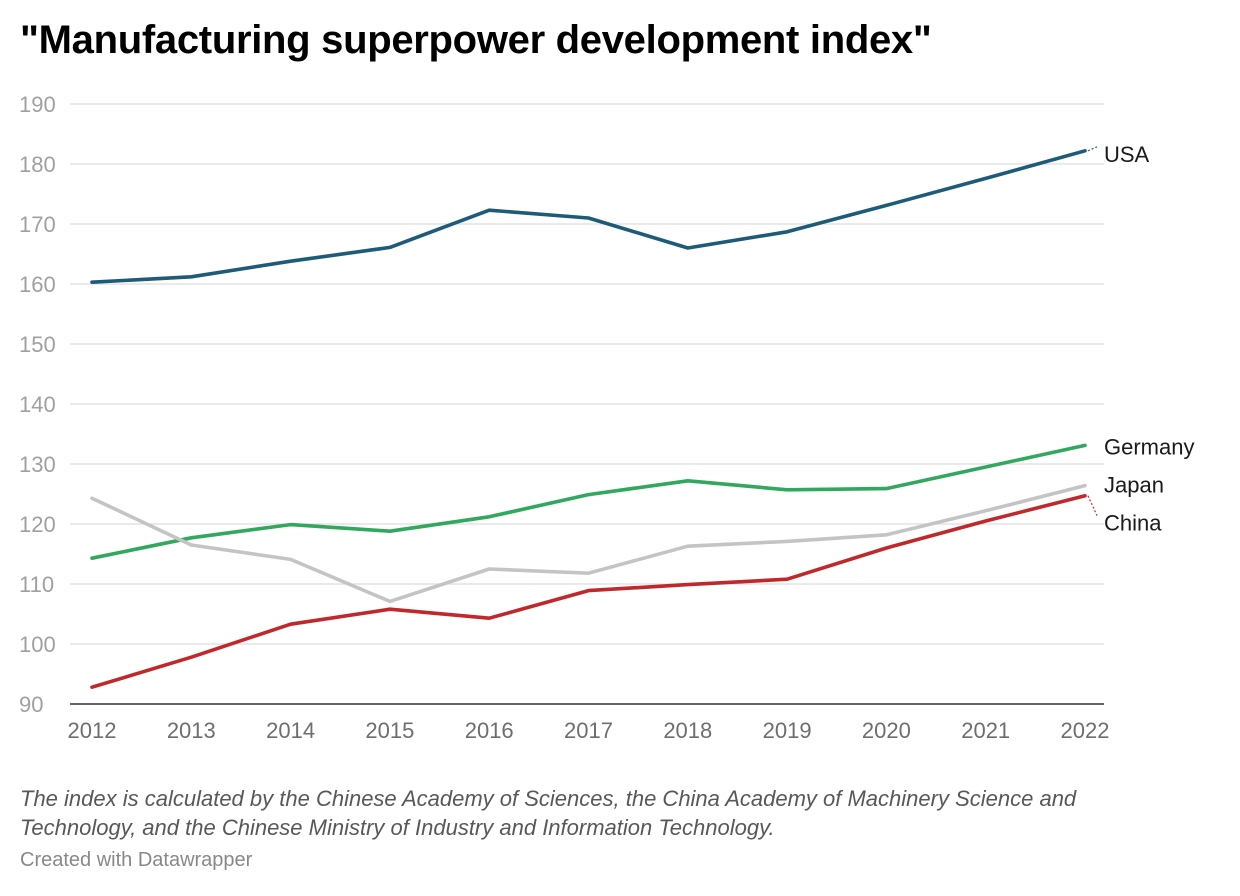 The height and width of the screenshot is (896, 1240). Describe the element at coordinates (489, 730) in the screenshot. I see `x-tick-label: 2016` at that location.